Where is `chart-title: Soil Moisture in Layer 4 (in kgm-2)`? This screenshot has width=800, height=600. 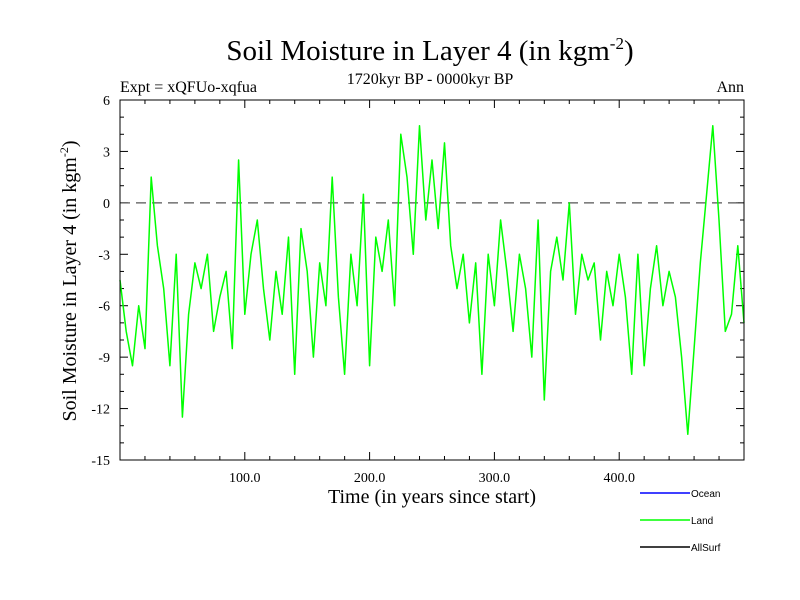
chart-title: Soil Moisture in Layer 4 (in kgm-2) is located at coordinates (429, 50).